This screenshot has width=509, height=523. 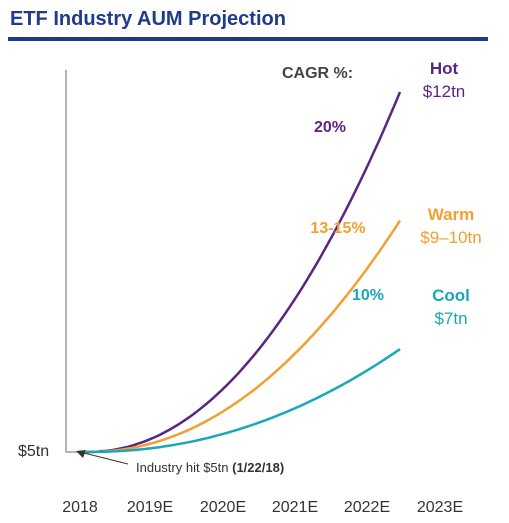 What do you see at coordinates (104, 458) in the screenshot?
I see `annotation-pointer` at bounding box center [104, 458].